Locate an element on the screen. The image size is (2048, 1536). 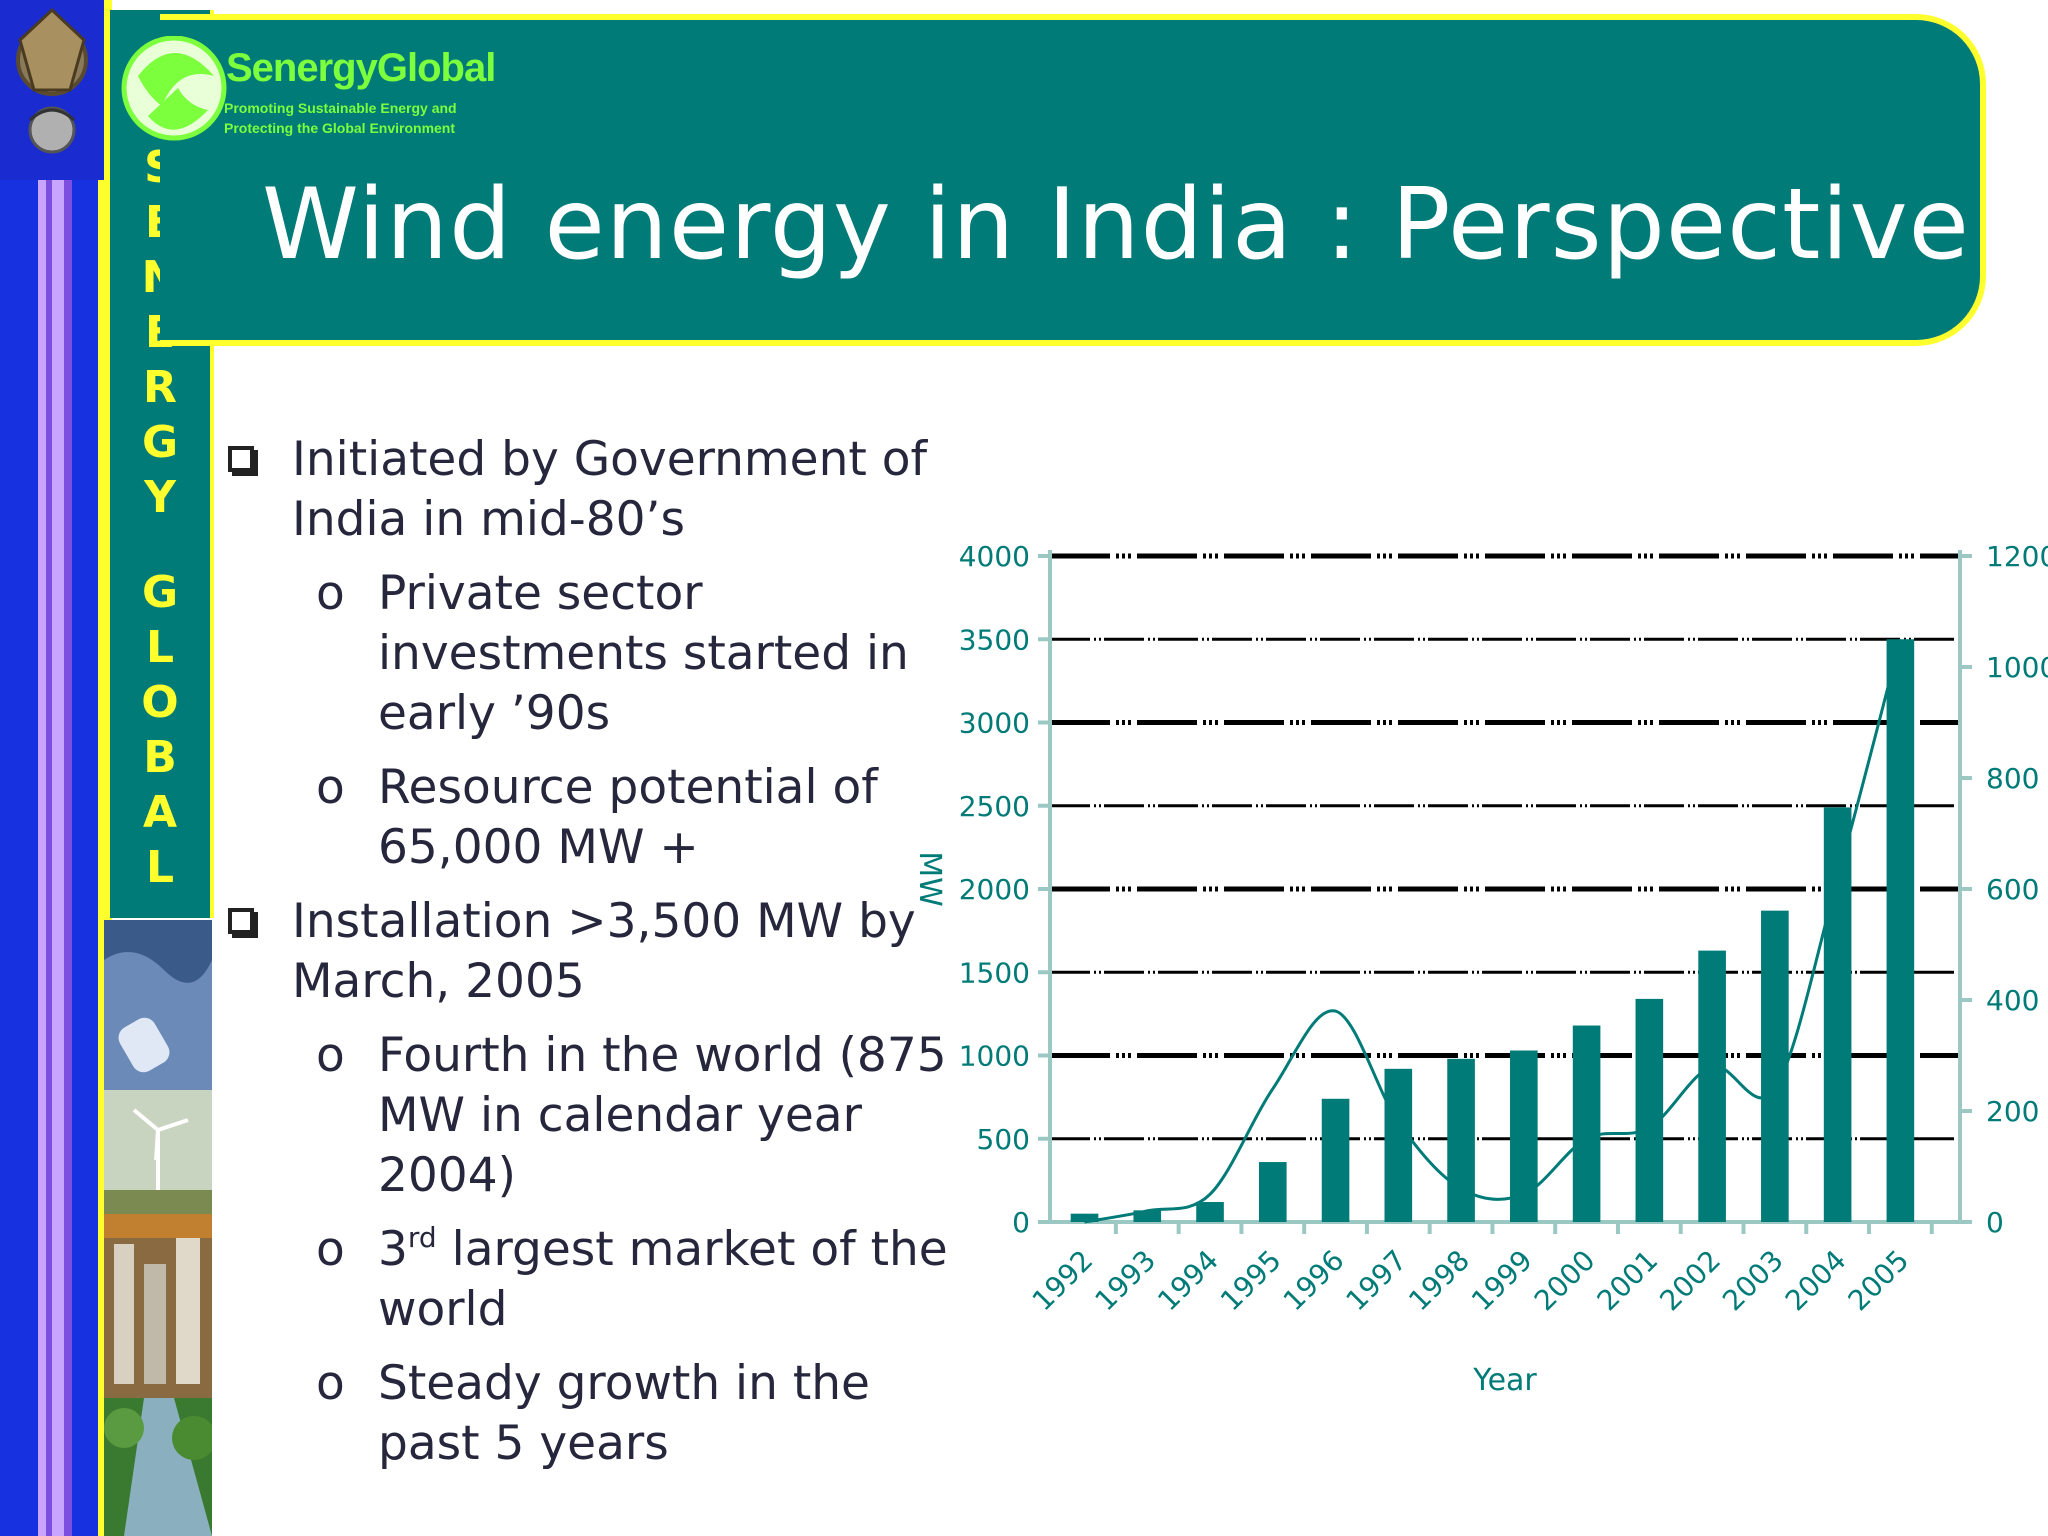
x-tick-label: 1993 is located at coordinates (1125, 1281).